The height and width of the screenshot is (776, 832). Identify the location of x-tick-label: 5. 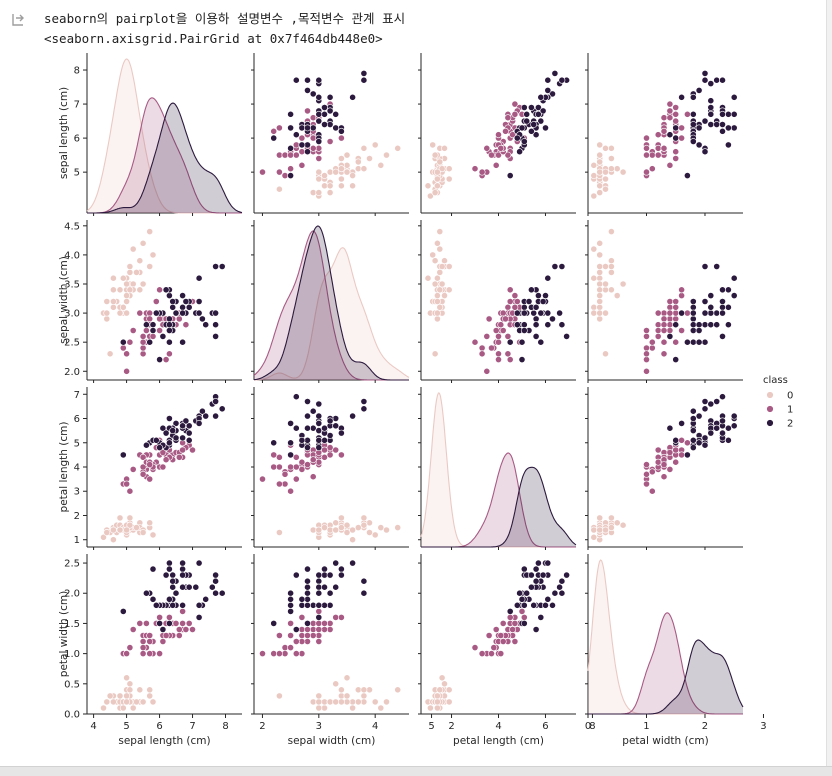
(126, 726).